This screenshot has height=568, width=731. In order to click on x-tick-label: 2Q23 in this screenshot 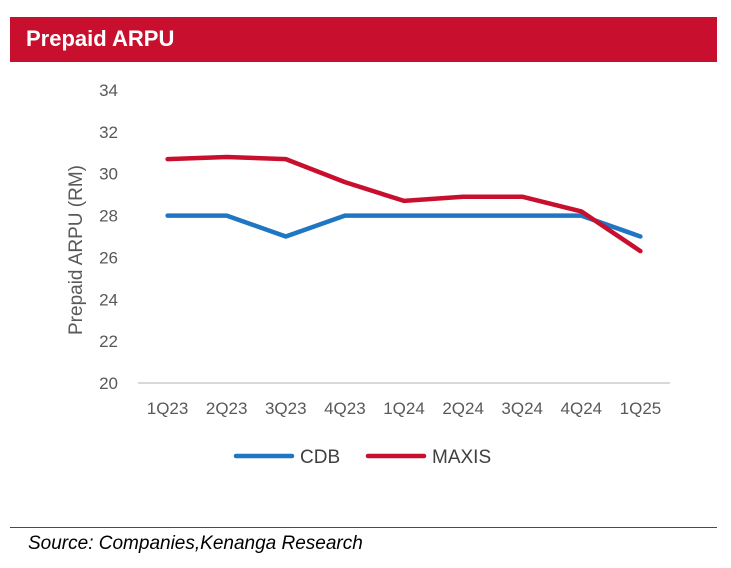, I will do `click(227, 408)`.